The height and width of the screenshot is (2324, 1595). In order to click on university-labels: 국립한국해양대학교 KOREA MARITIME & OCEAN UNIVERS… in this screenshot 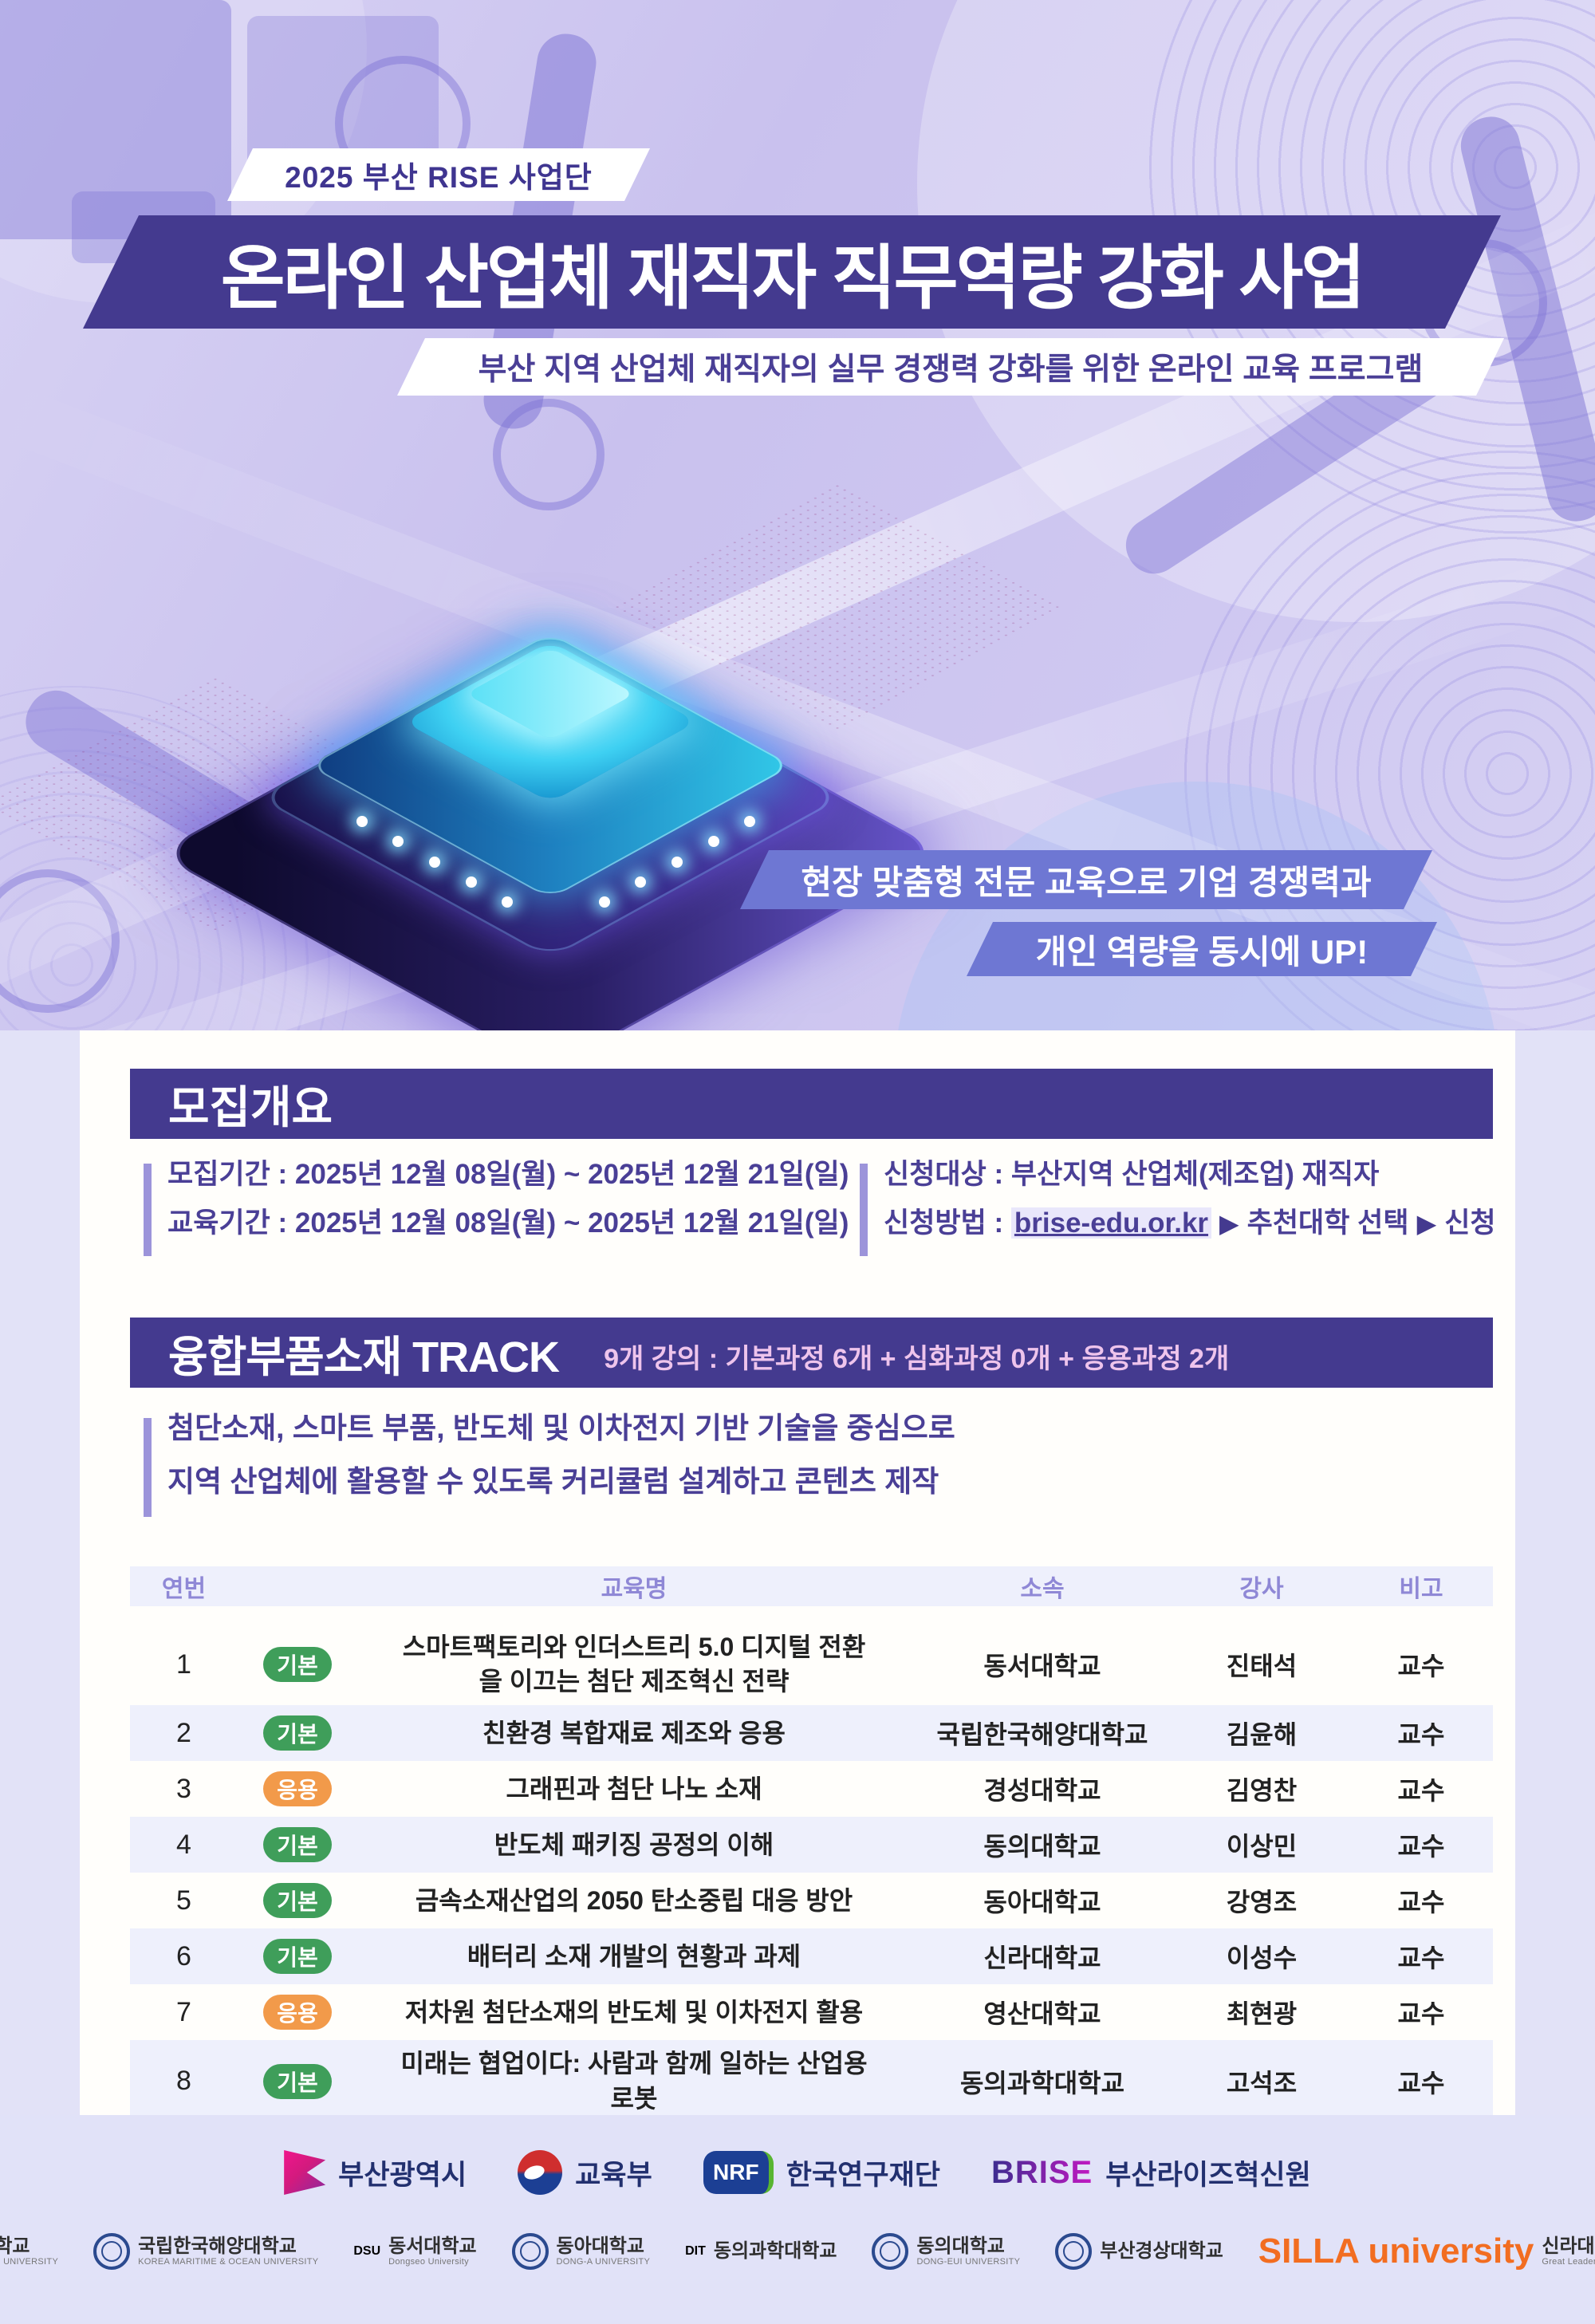, I will do `click(229, 2251)`.